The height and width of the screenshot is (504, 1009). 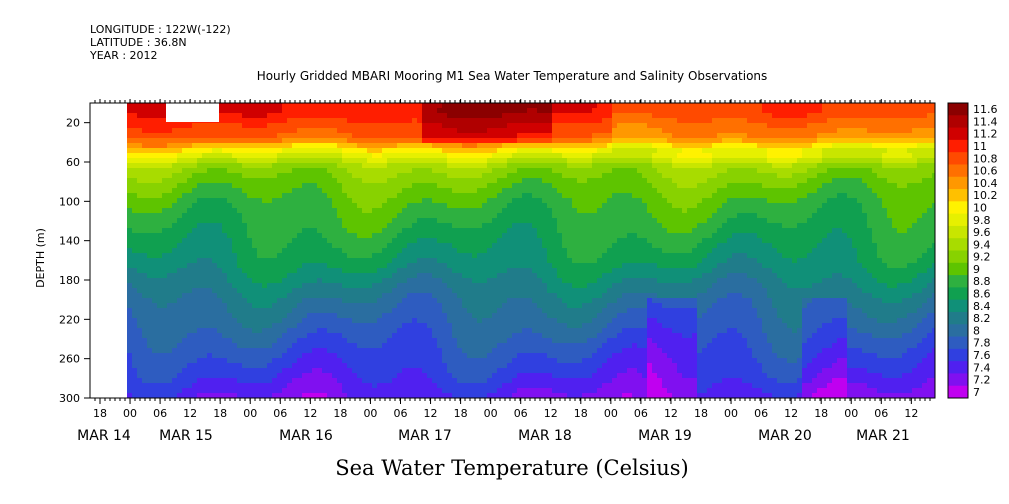 I want to click on x-day-label: MAR 20, so click(x=785, y=436).